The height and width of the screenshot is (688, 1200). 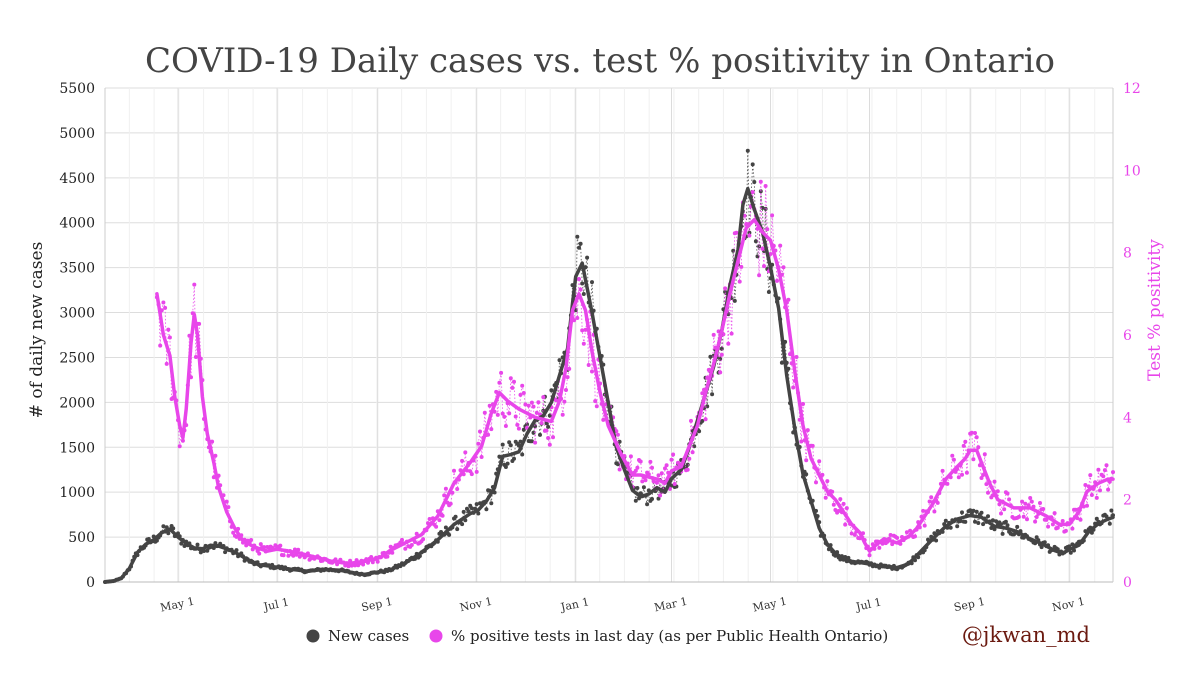 What do you see at coordinates (77, 314) in the screenshot?
I see `y-tick-label: 3000` at bounding box center [77, 314].